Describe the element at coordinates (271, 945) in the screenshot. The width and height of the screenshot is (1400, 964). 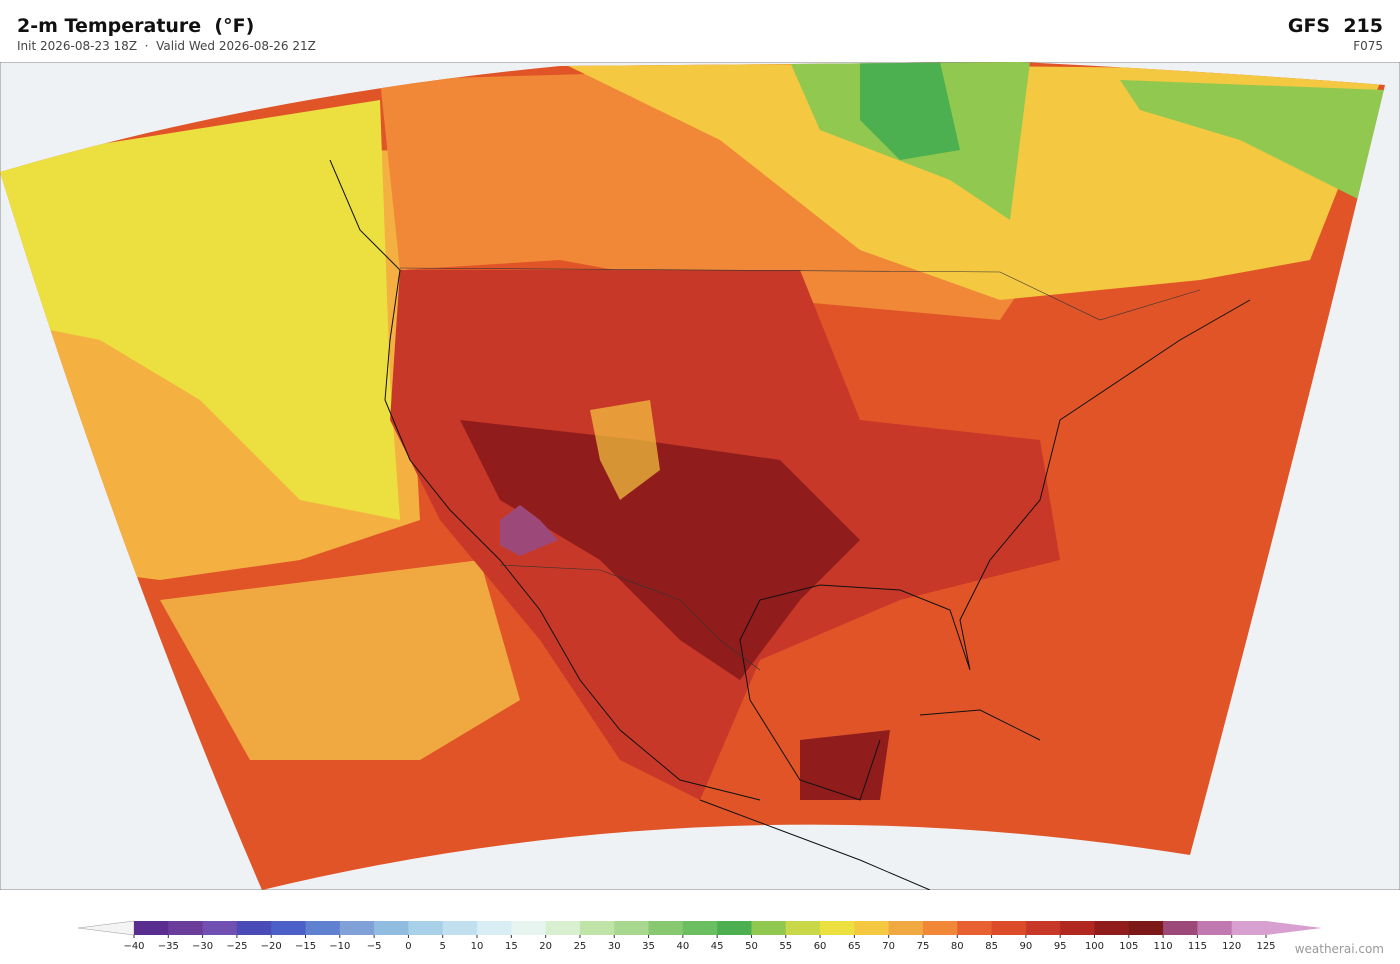
I see `colorbar-tick-label: −20` at that location.